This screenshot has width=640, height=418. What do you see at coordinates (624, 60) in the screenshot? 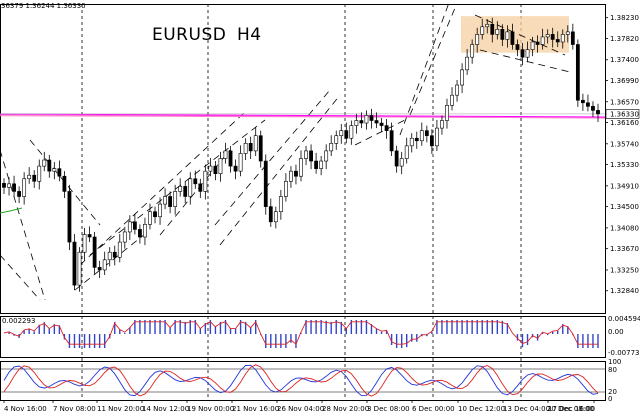
I see `y-tick-label-2: 1.37400` at bounding box center [624, 60].